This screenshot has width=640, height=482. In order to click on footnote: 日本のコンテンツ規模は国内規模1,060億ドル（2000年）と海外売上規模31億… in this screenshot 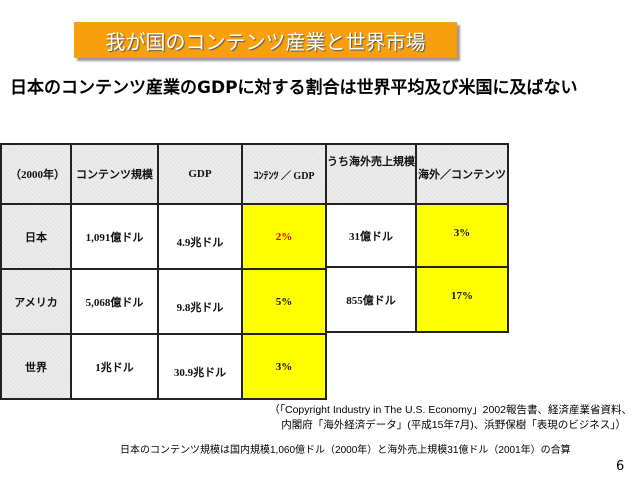, I will do `click(345, 450)`.